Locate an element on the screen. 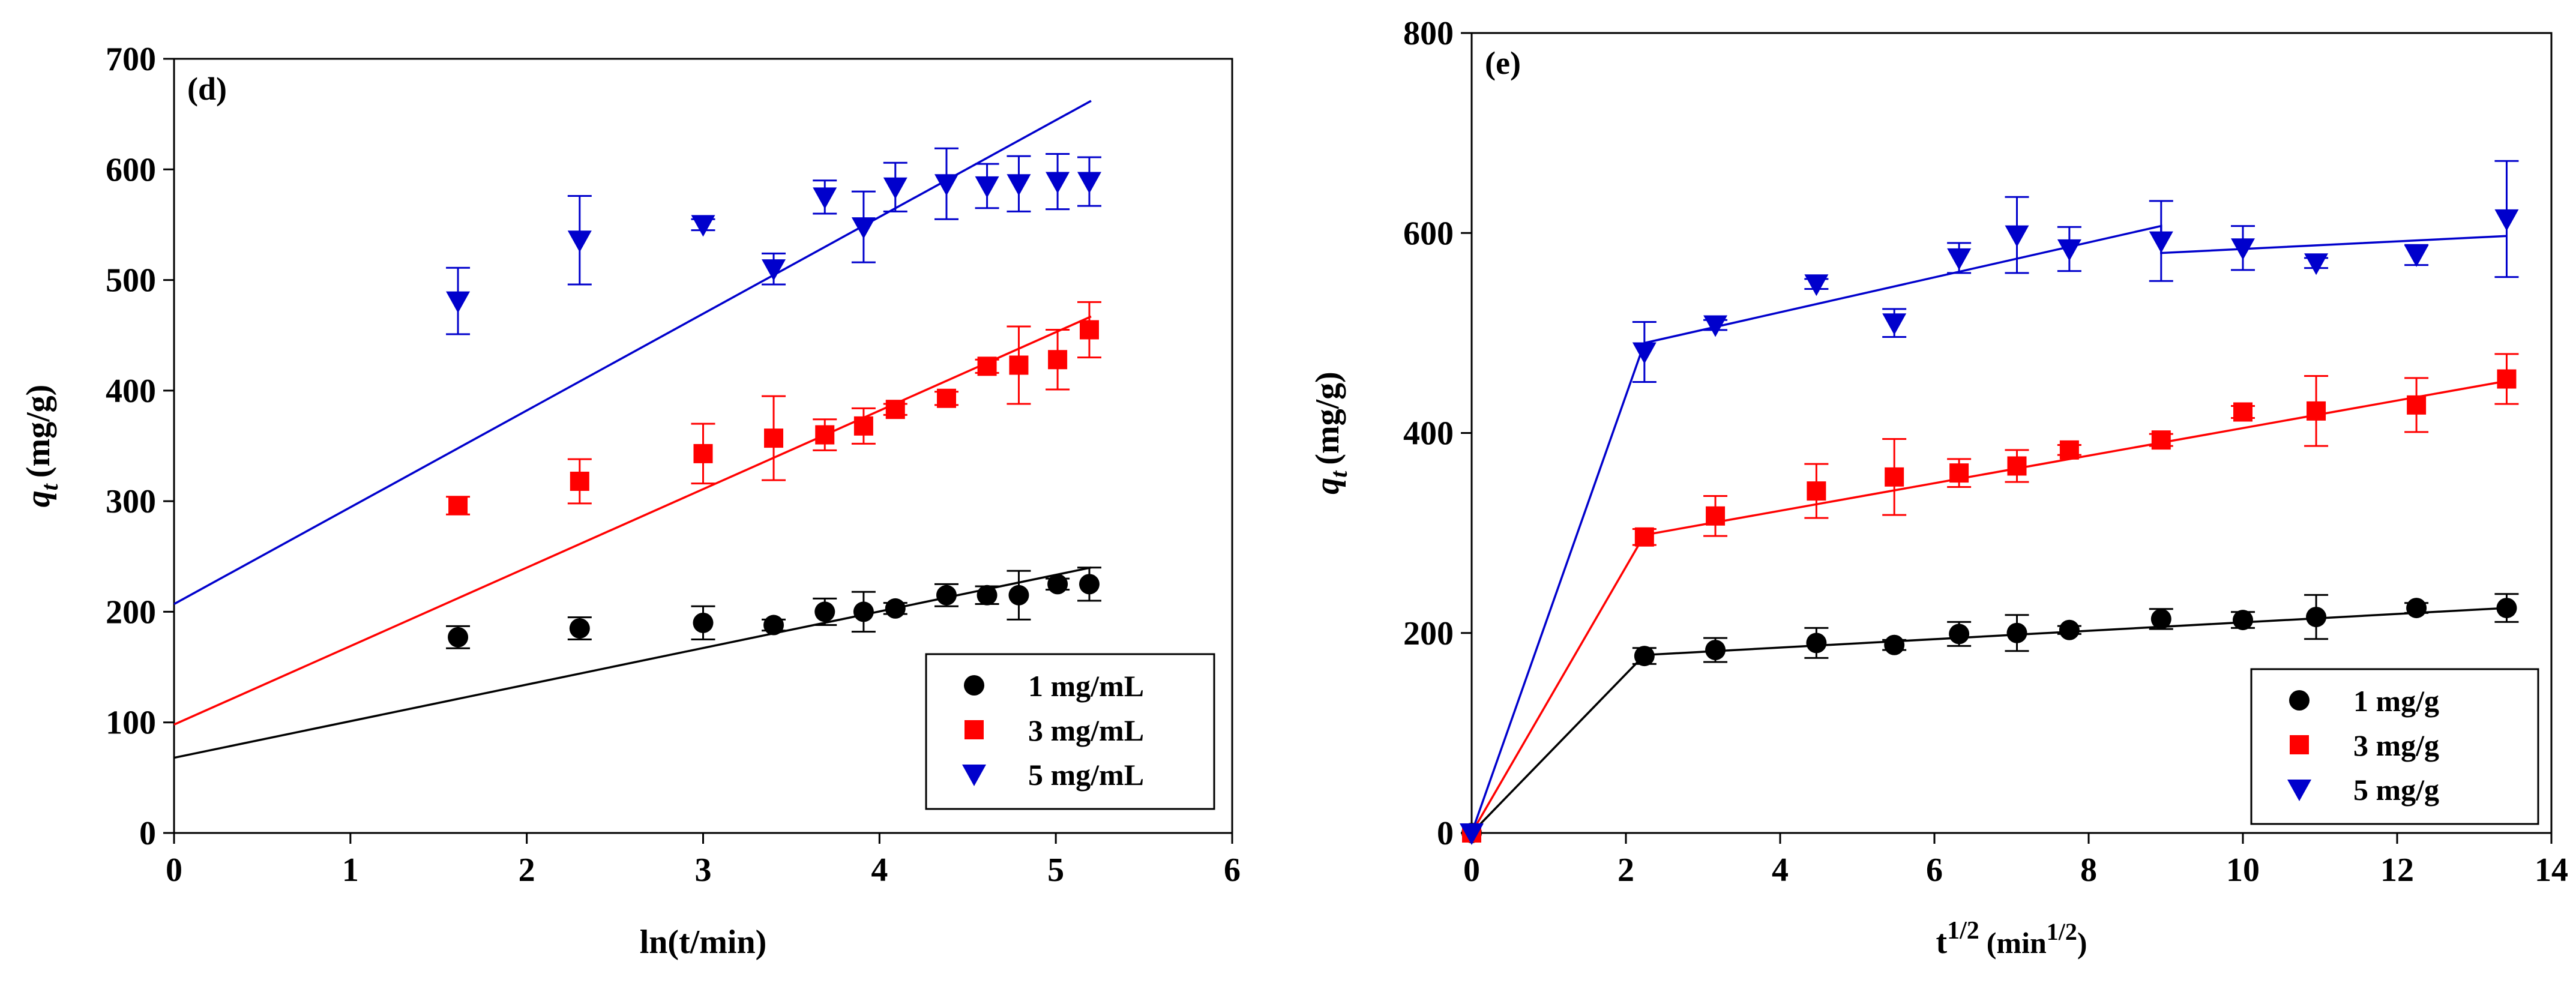 Image resolution: width=2576 pixels, height=1007 pixels. x-axis-title-symbol: t is located at coordinates (1941, 943).